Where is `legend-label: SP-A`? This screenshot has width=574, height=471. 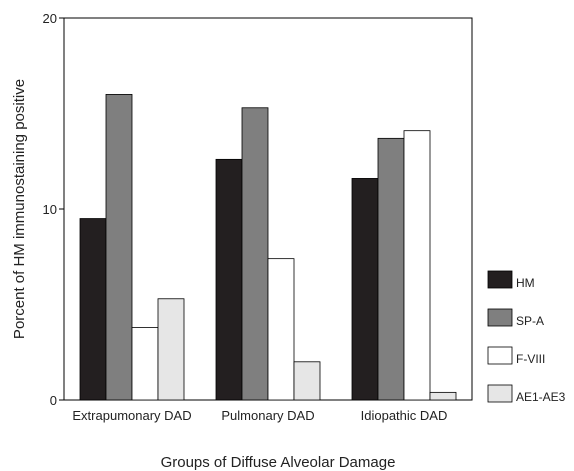 legend-label: SP-A is located at coordinates (530, 321).